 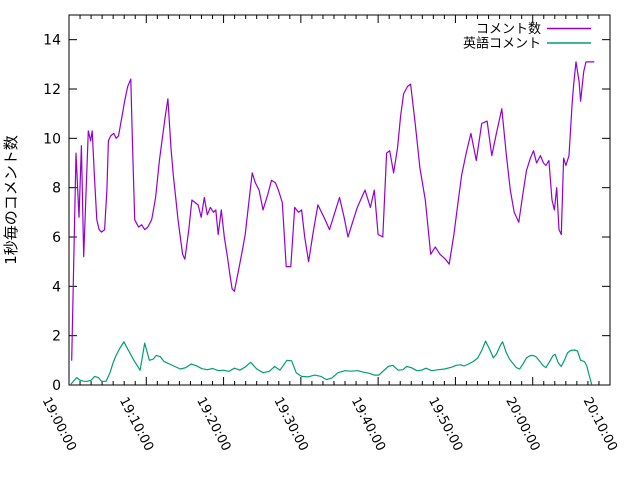 What do you see at coordinates (11, 200) in the screenshot?
I see `y-axis-title: 1秒毎のコメント数` at bounding box center [11, 200].